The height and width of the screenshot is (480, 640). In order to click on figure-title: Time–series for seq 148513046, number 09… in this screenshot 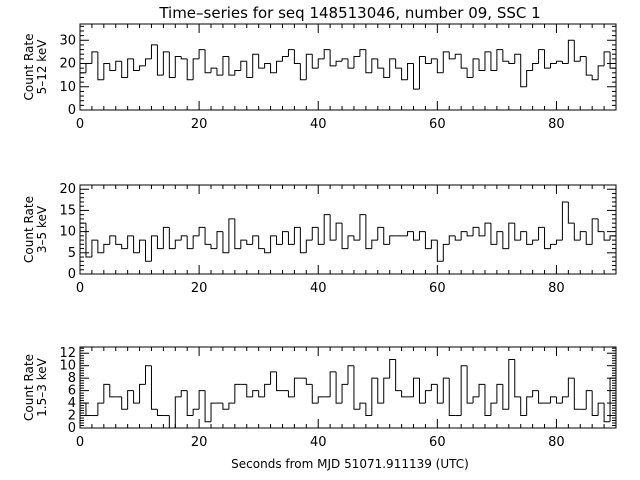, I will do `click(349, 13)`.